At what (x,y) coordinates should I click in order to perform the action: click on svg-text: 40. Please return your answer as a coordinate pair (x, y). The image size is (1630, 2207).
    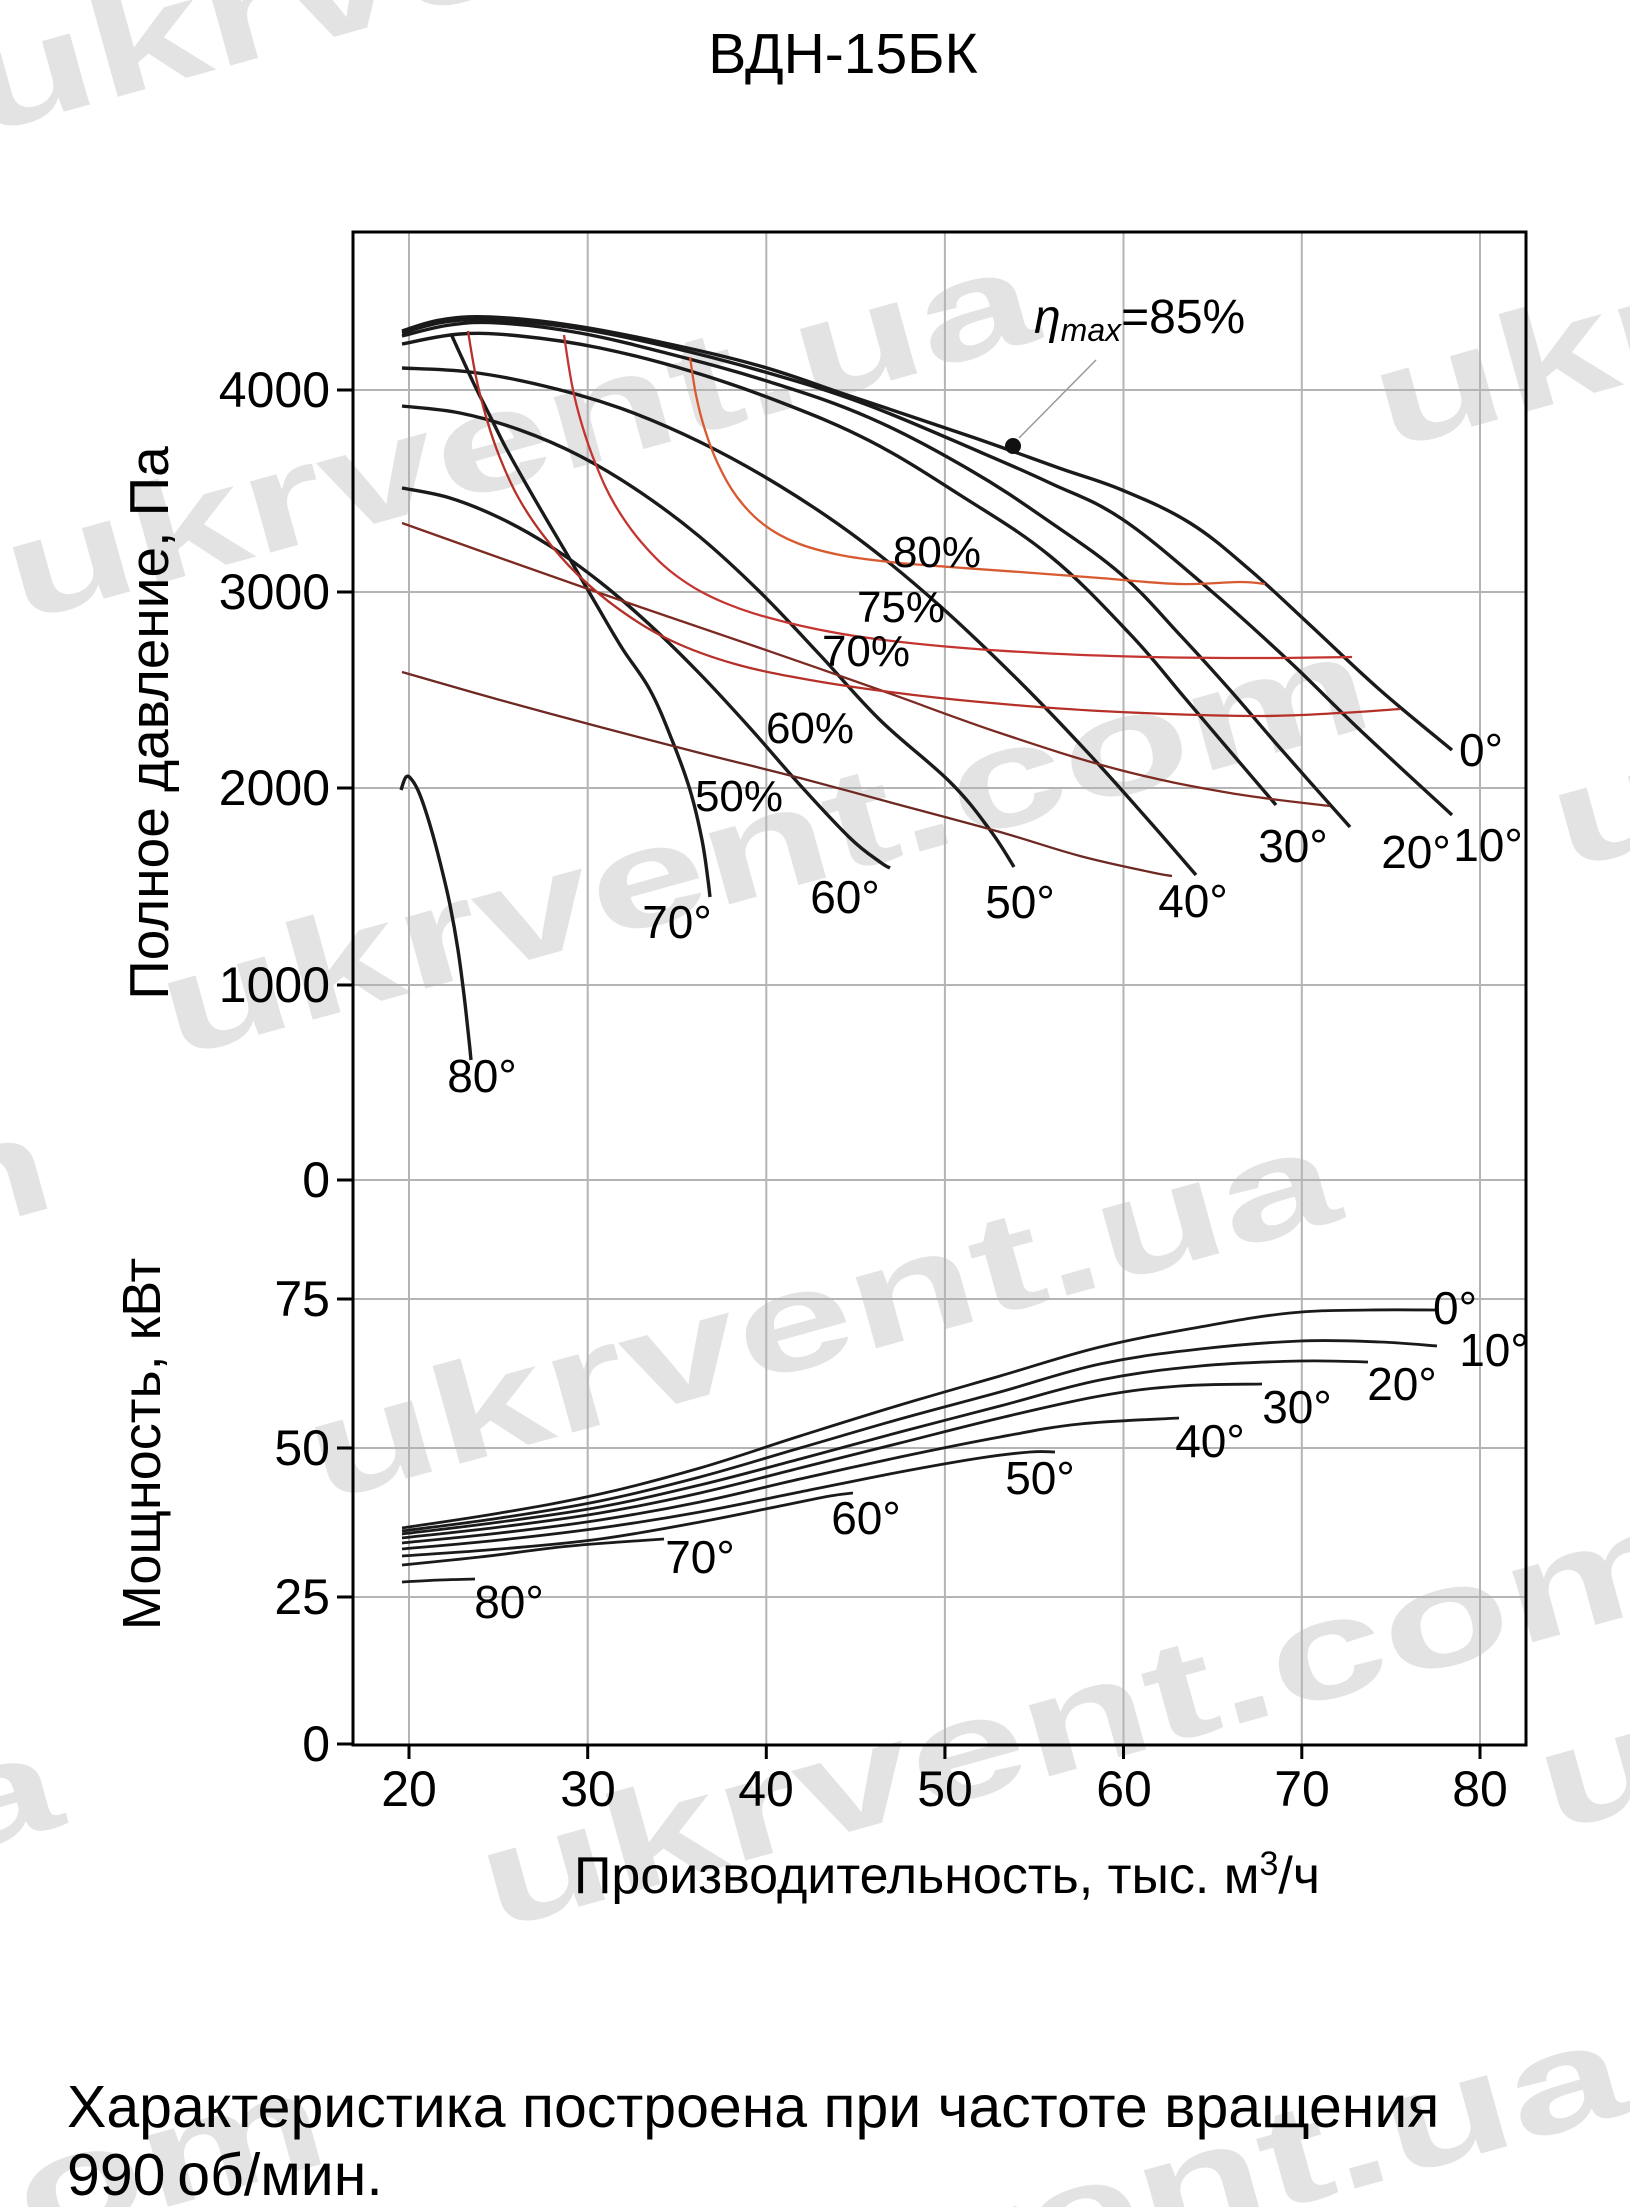
    Looking at the image, I should click on (766, 1789).